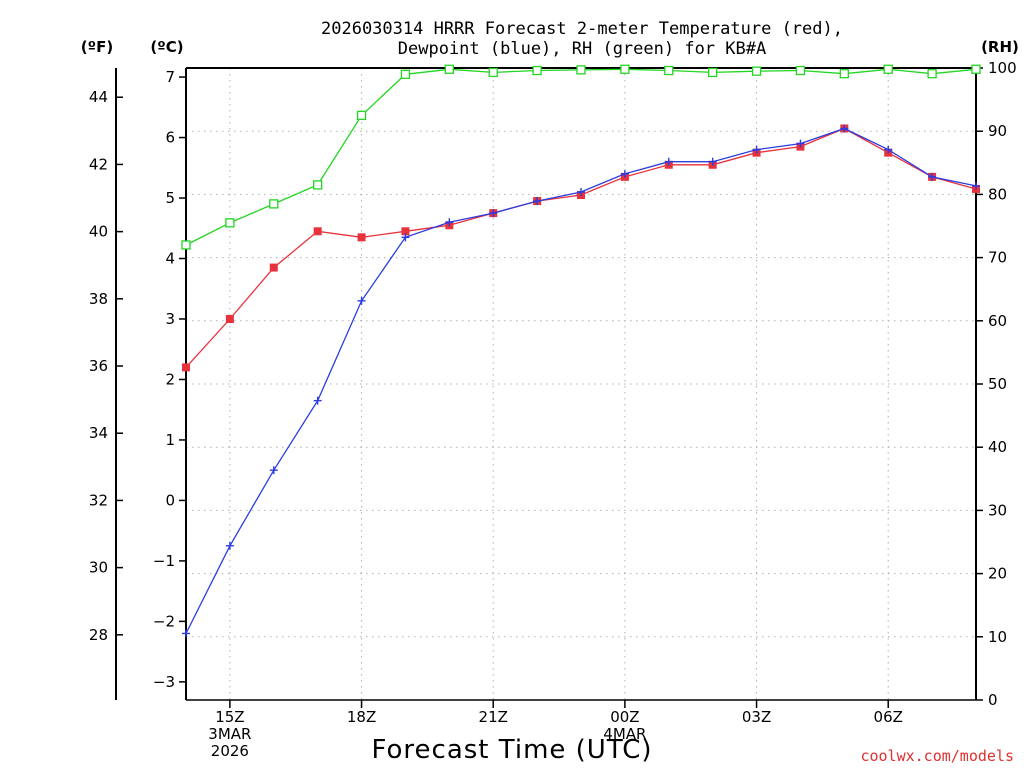  What do you see at coordinates (98, 568) in the screenshot?
I see `fahrenheit-tick-label: 30` at bounding box center [98, 568].